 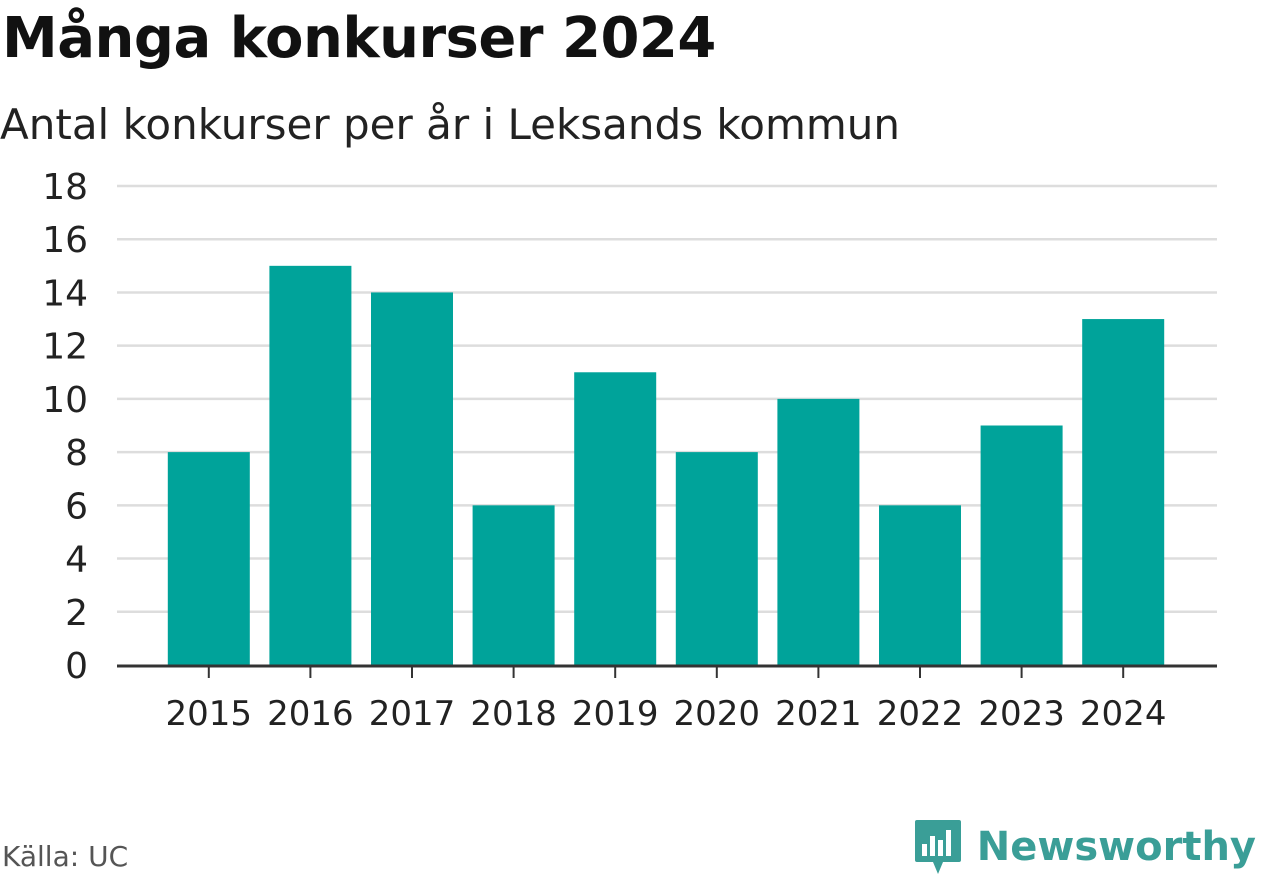 What do you see at coordinates (1021, 714) in the screenshot?
I see `x-tick-label: 2023` at bounding box center [1021, 714].